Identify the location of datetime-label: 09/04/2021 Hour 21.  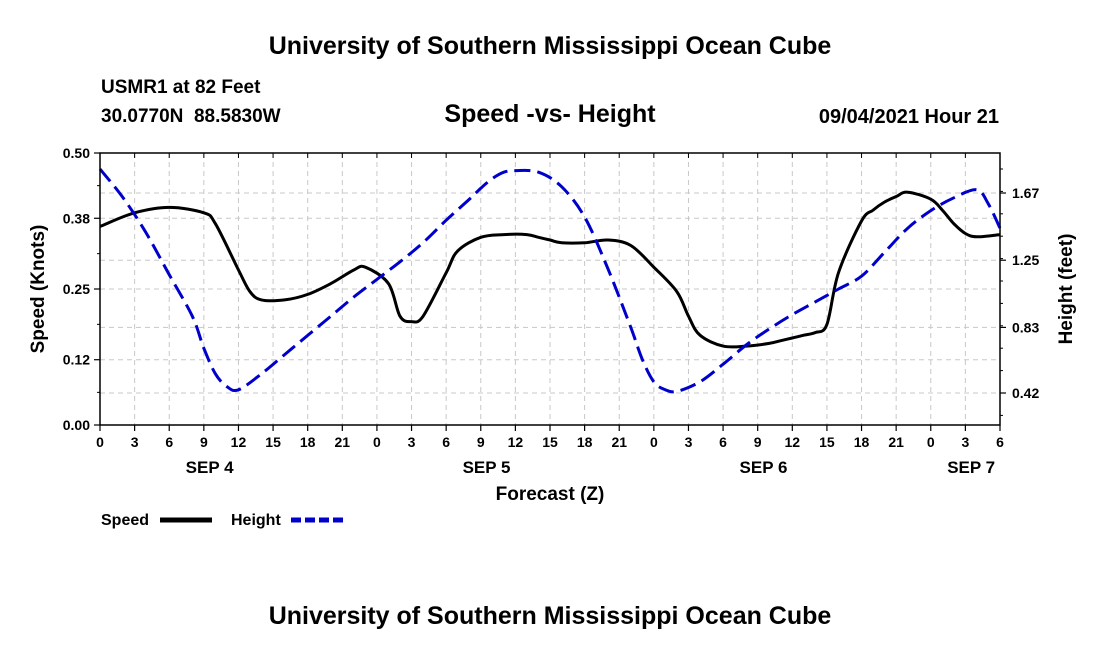
(908, 117).